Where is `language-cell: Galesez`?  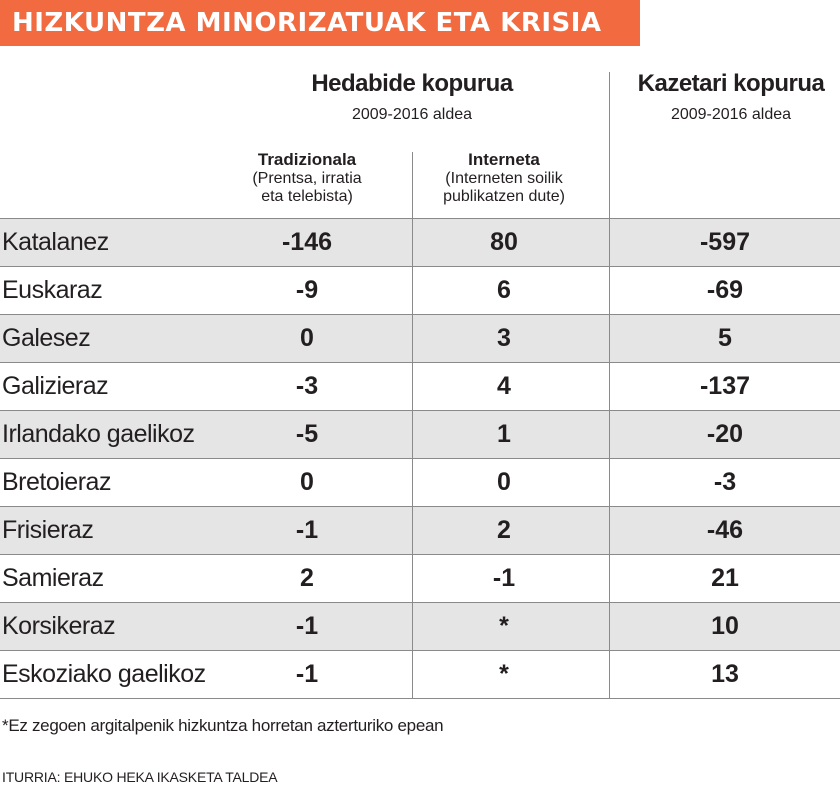
language-cell: Galesez is located at coordinates (46, 338).